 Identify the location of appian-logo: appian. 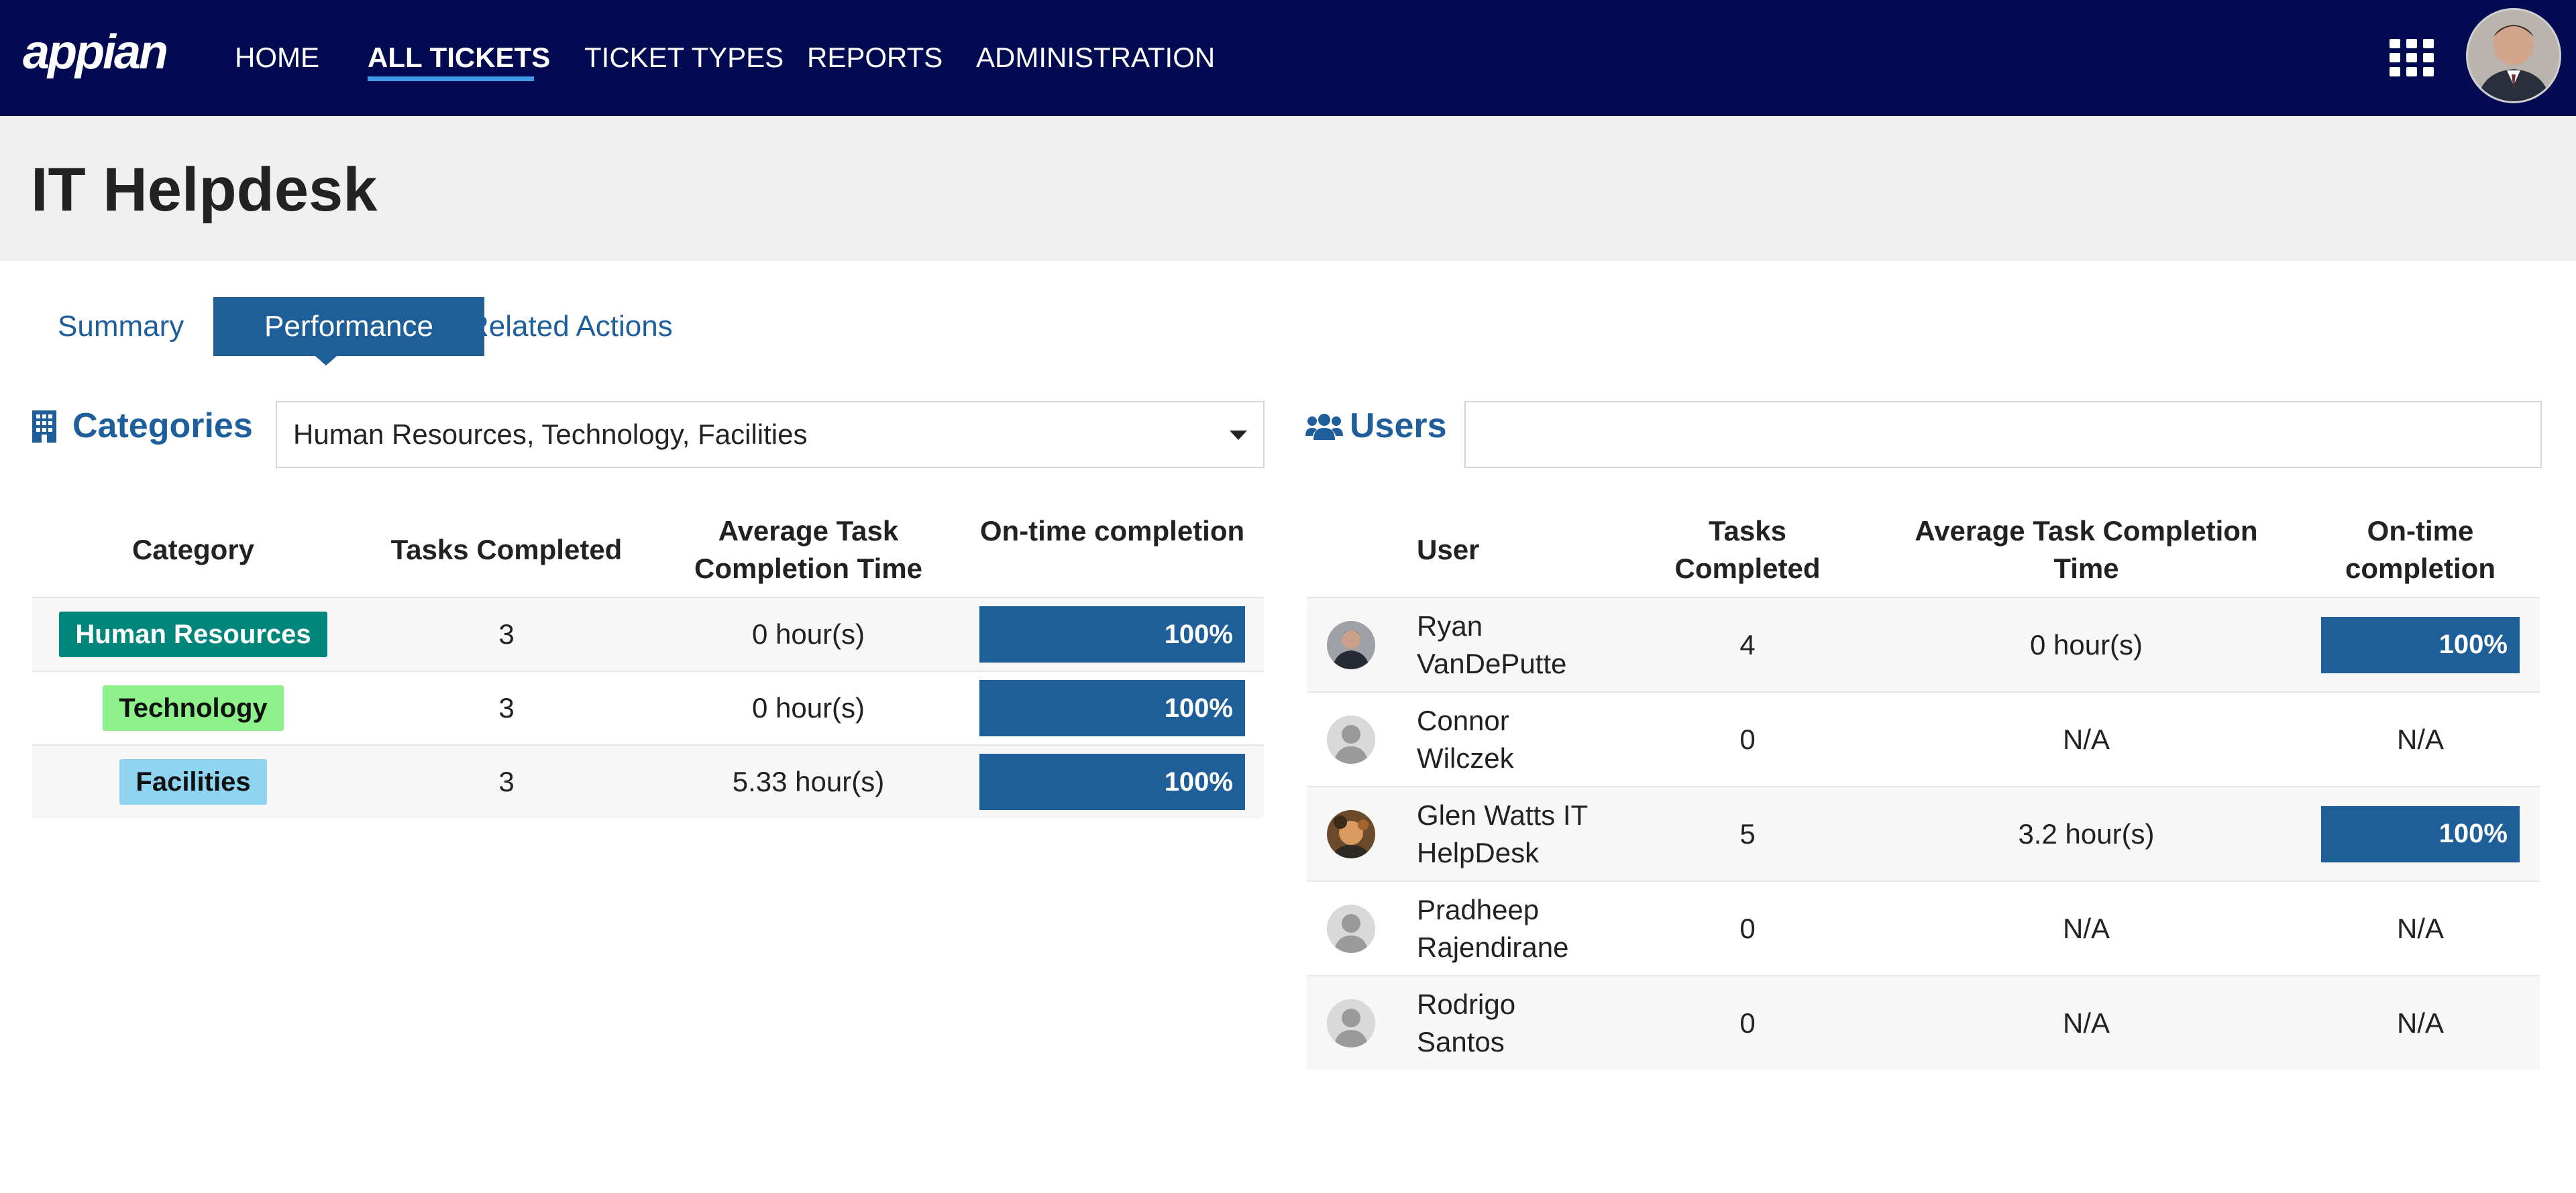
(95, 52).